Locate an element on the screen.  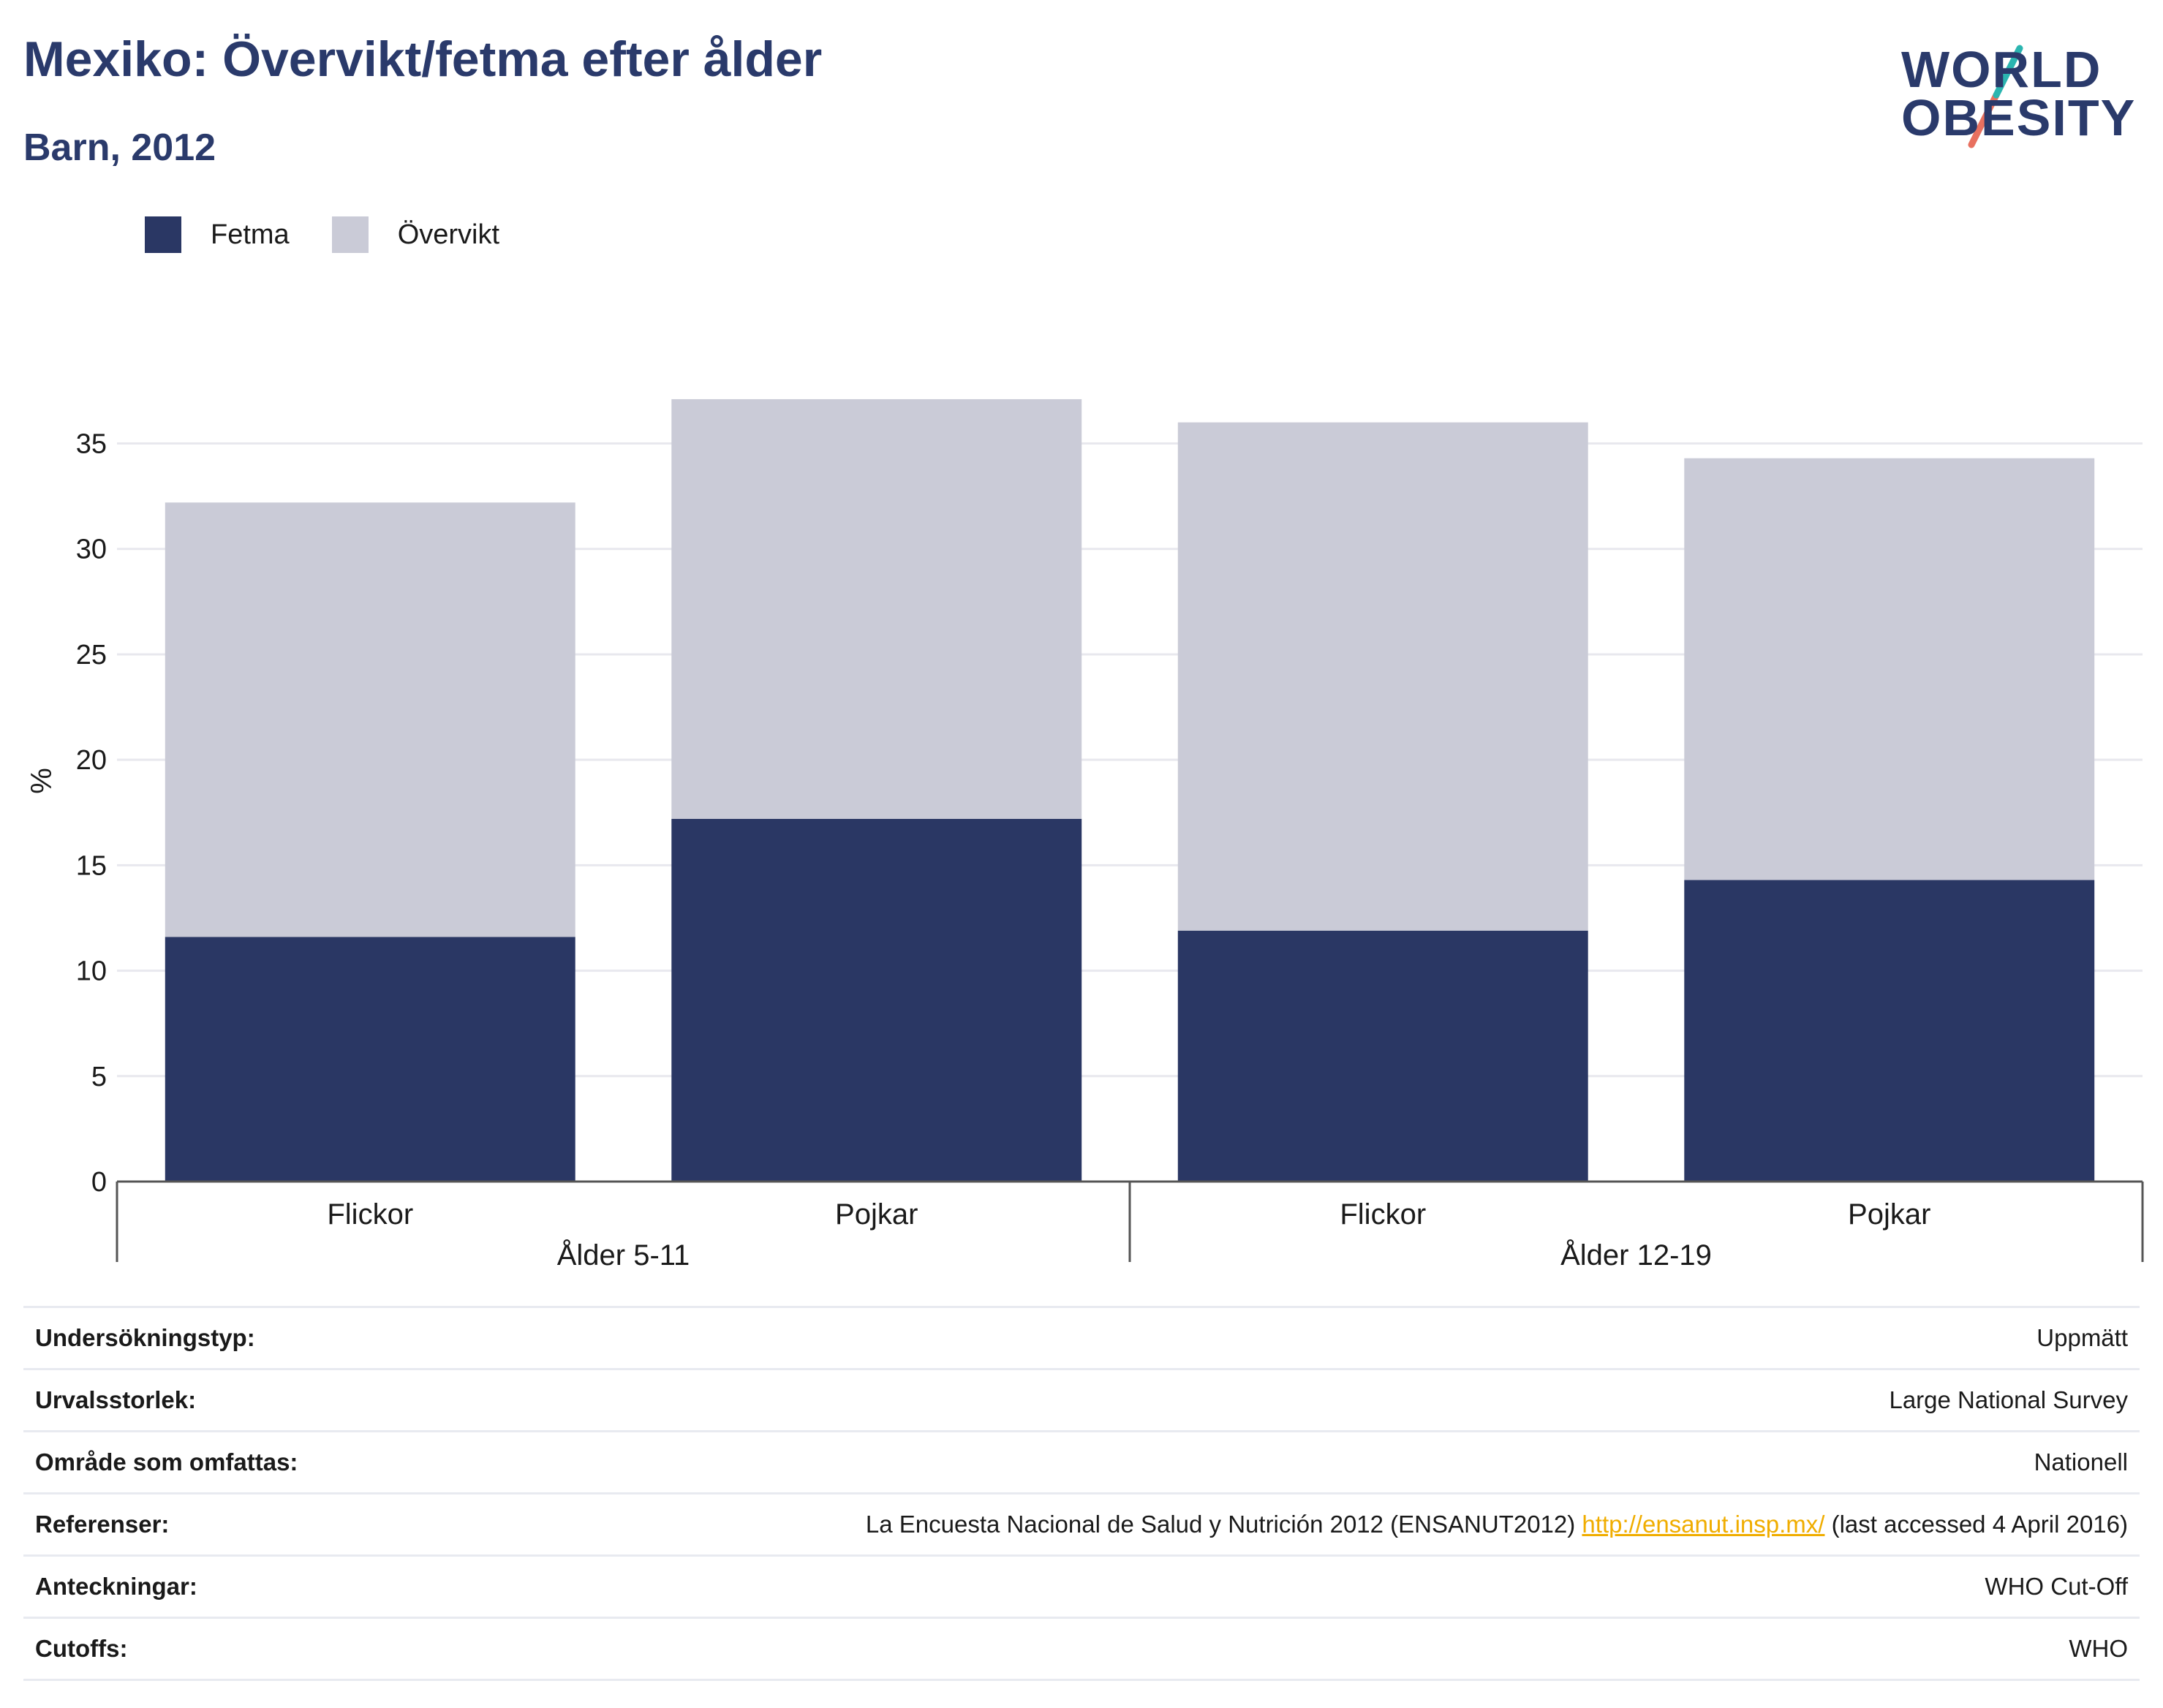
group-label: Ålder 12-19 is located at coordinates (1636, 1255).